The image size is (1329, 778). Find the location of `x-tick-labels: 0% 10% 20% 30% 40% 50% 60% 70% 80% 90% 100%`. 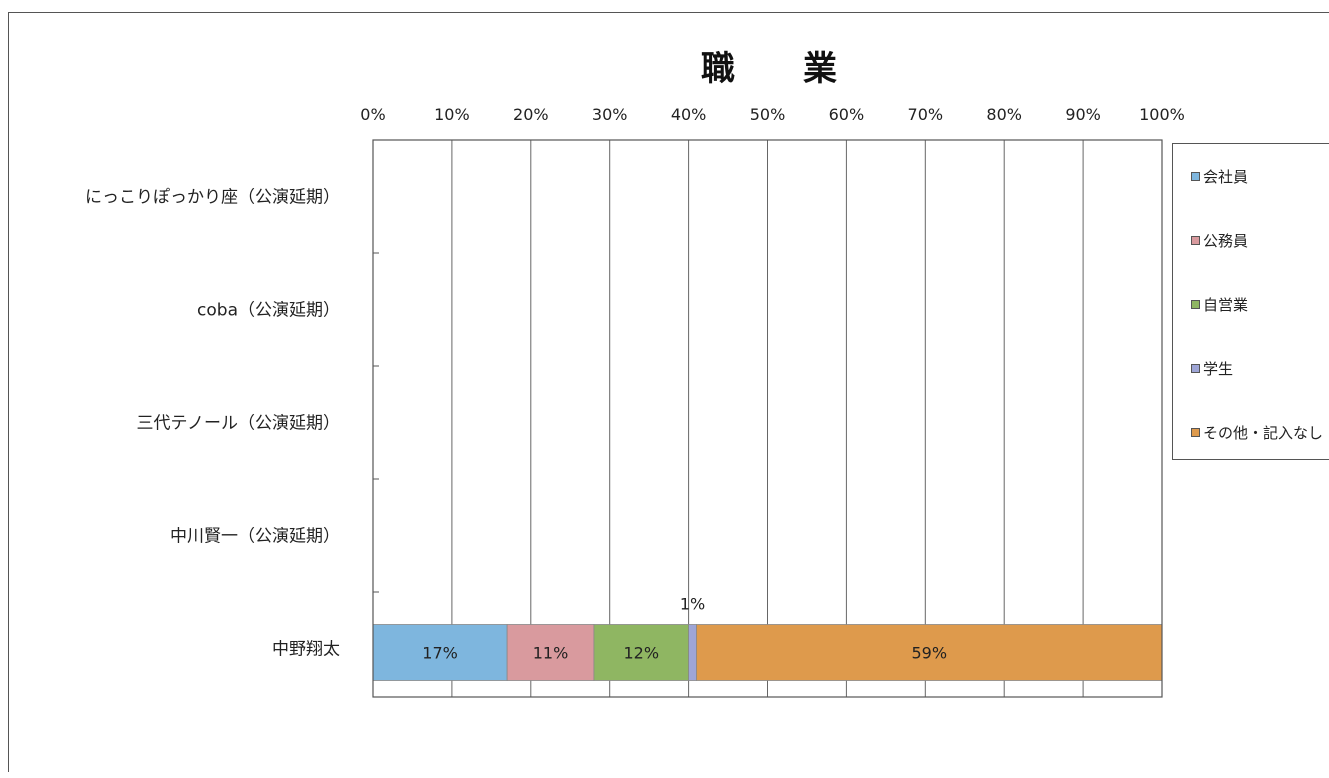

x-tick-labels: 0% 10% 20% 30% 40% 50% 60% 70% 80% 90% 100% is located at coordinates (772, 114).